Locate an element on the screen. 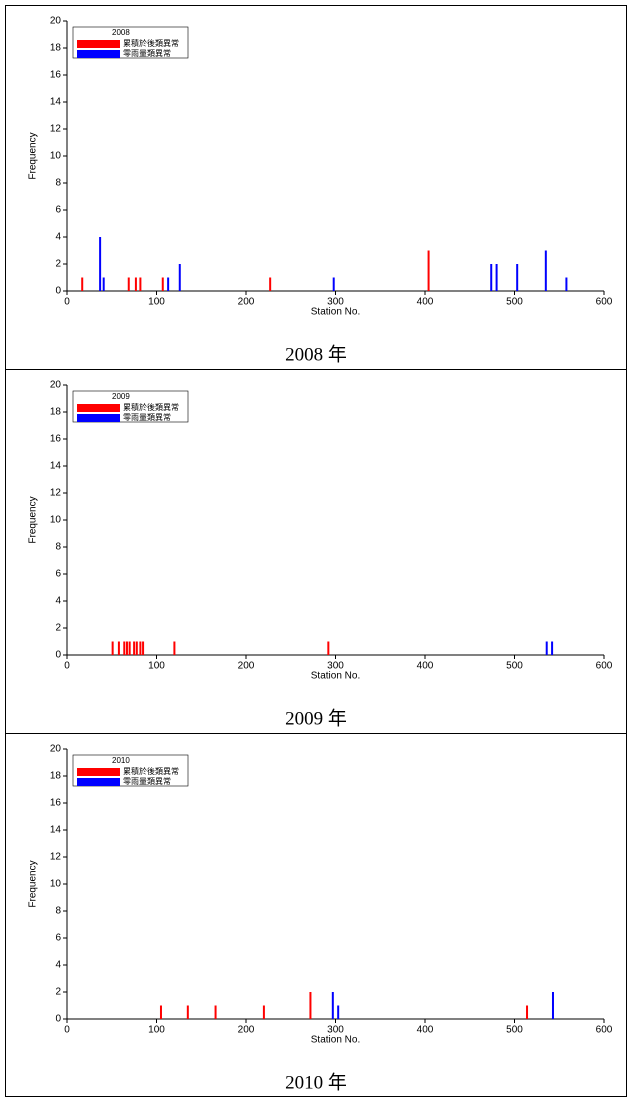  legend-title: 2010 is located at coordinates (121, 760).